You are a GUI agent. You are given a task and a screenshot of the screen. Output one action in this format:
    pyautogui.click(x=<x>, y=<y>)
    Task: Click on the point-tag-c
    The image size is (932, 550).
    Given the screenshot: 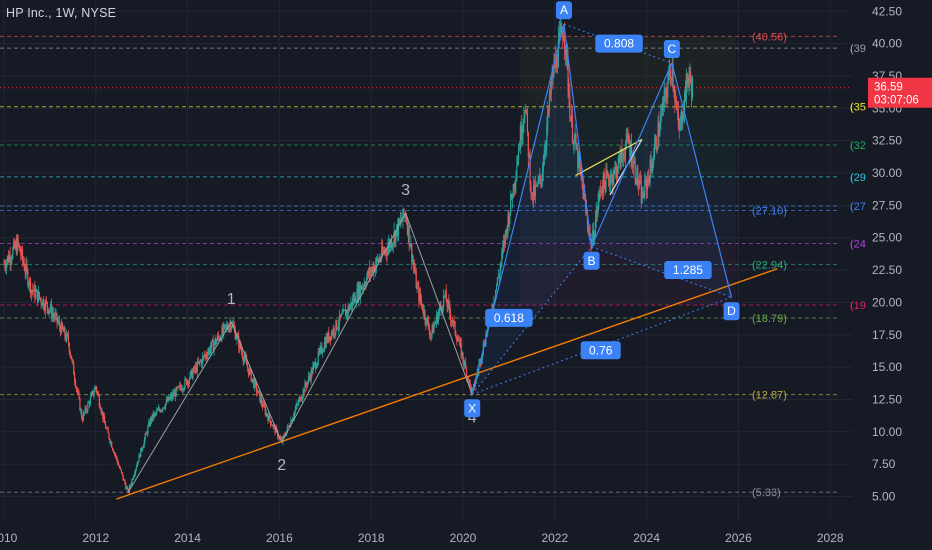 What is the action you would take?
    pyautogui.click(x=671, y=49)
    